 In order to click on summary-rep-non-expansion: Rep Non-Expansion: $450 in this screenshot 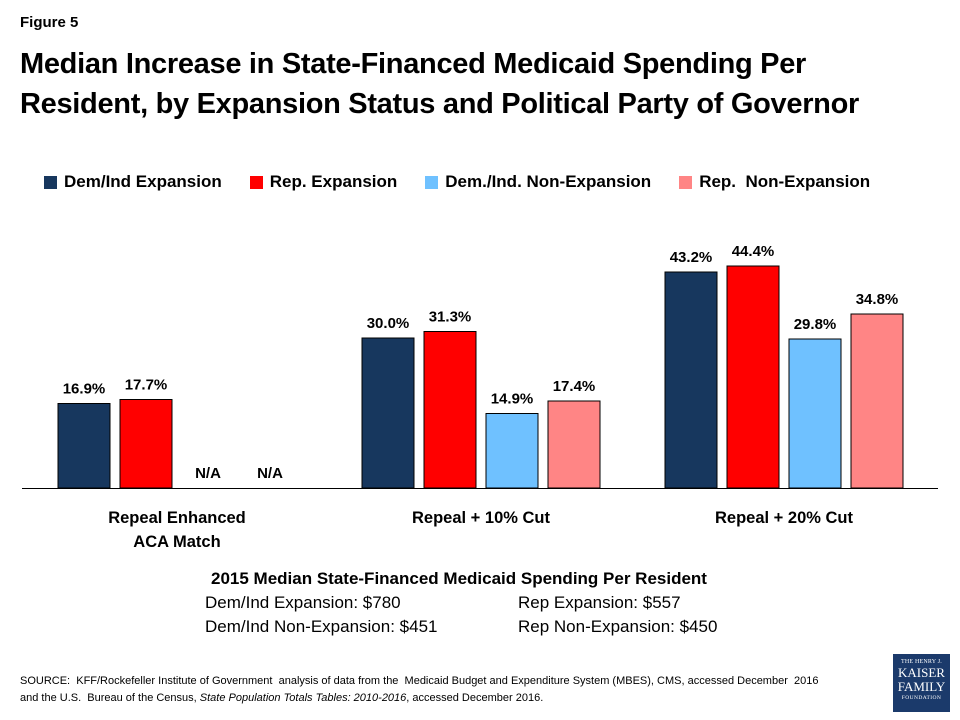, I will do `click(618, 626)`.